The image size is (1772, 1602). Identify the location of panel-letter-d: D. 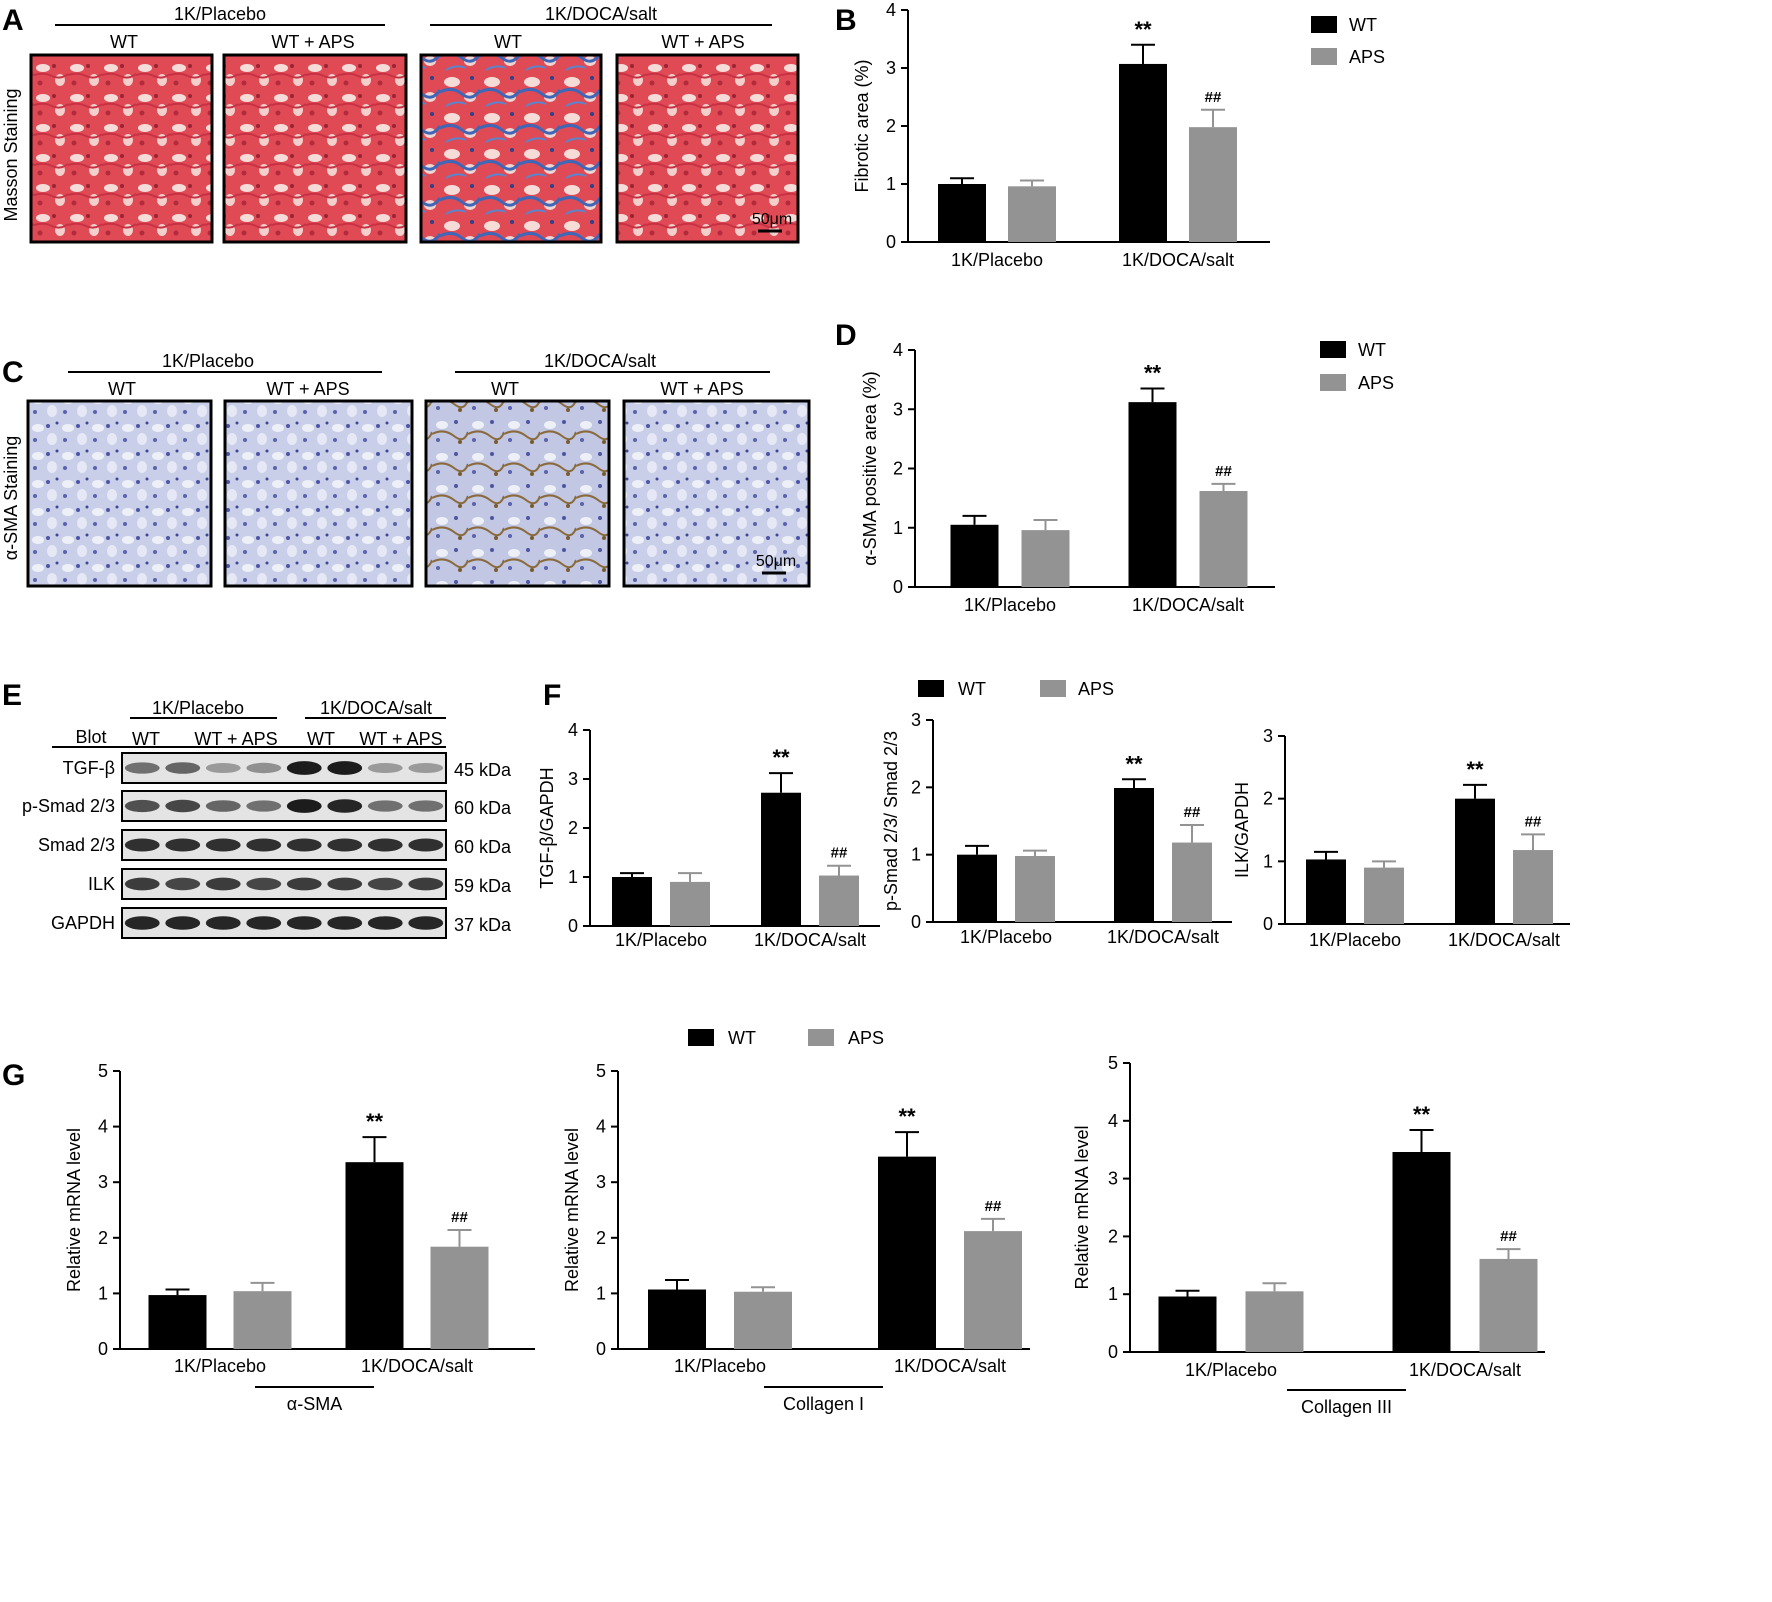
(846, 335).